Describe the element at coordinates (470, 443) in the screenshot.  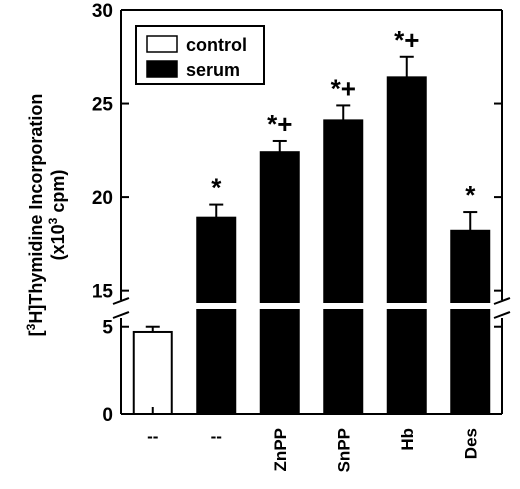
I see `x-tick-label-5: Des` at that location.